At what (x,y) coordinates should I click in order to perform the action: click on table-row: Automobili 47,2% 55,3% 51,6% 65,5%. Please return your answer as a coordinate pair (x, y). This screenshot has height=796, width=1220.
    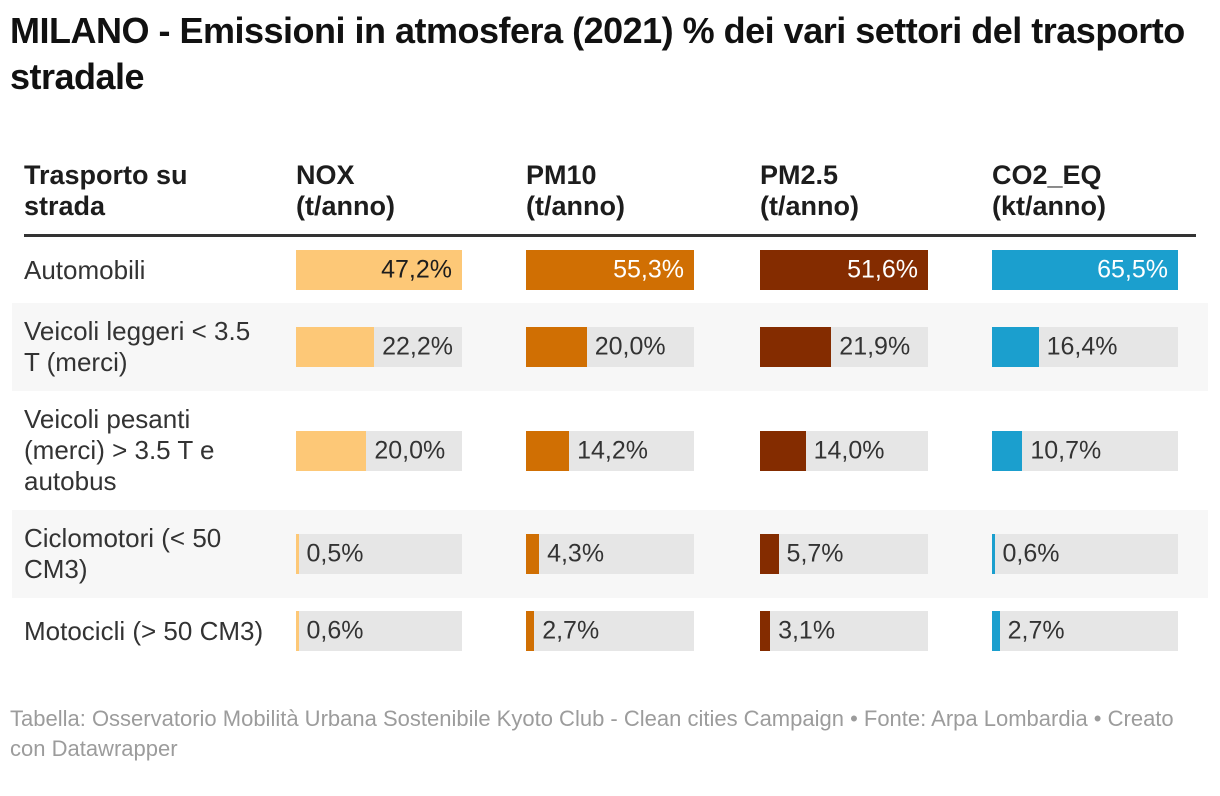
    Looking at the image, I should click on (610, 270).